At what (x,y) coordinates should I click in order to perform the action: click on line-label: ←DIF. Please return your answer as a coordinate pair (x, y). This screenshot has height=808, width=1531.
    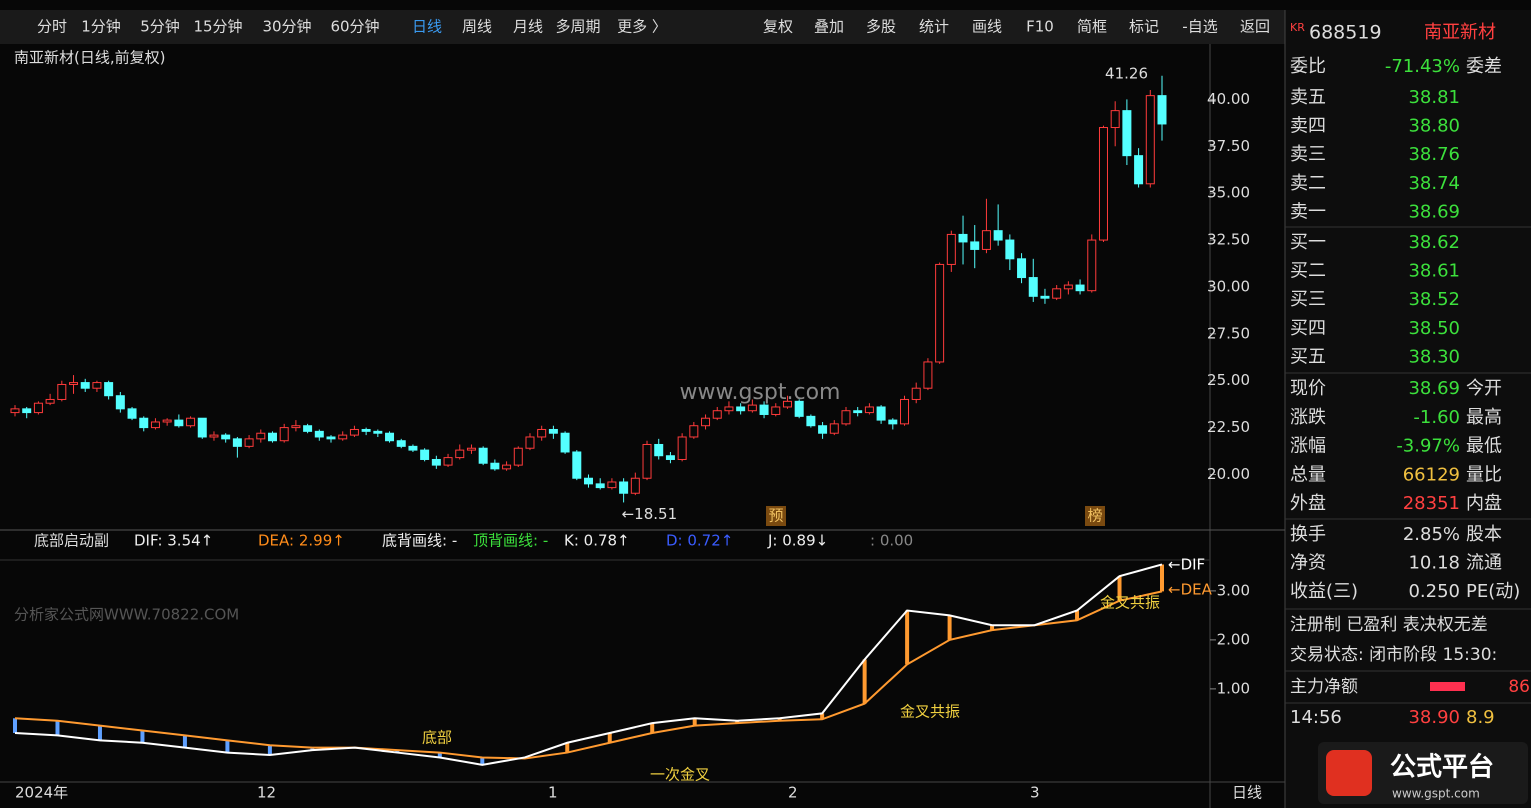
    Looking at the image, I should click on (1186, 565).